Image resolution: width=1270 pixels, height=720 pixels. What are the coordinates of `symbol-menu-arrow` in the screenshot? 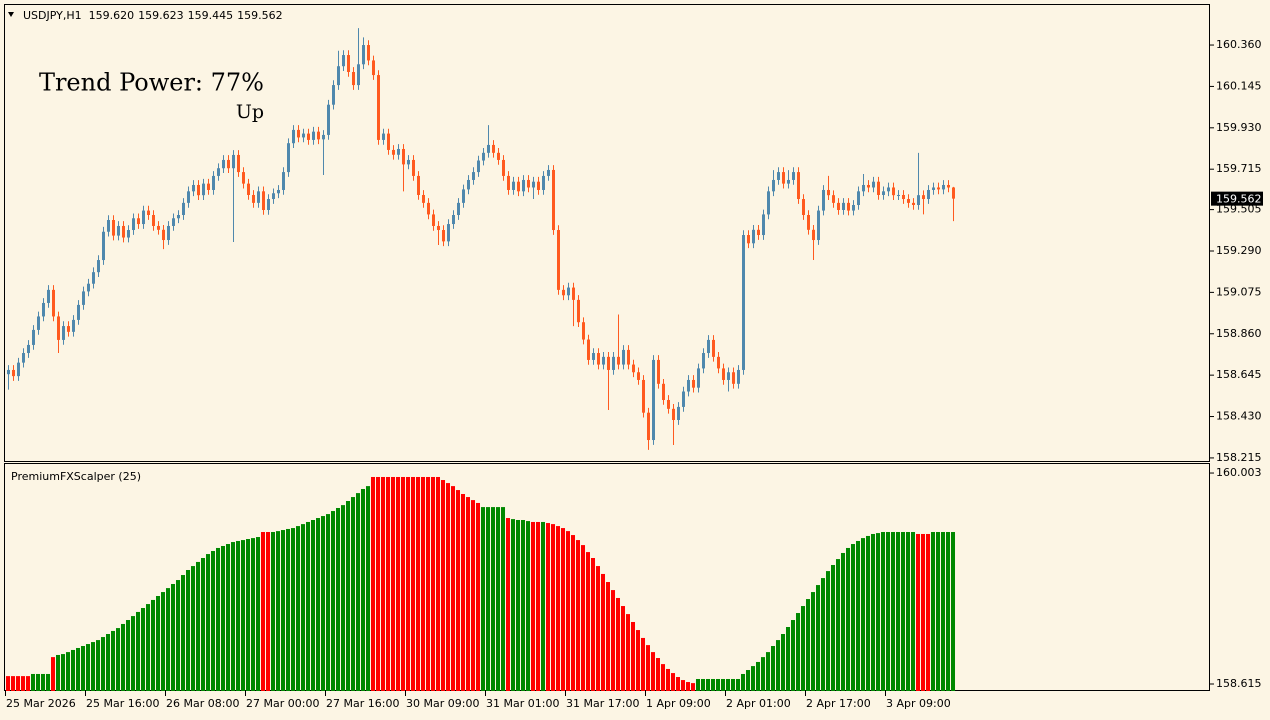 It's located at (11, 14).